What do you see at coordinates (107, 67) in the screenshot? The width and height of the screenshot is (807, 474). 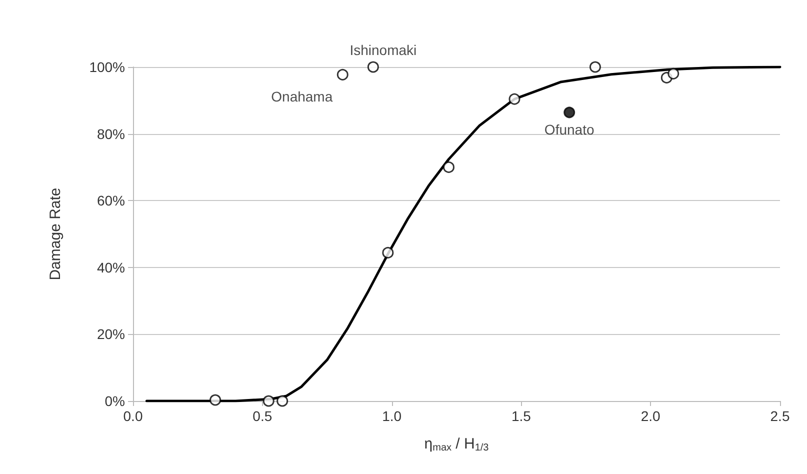 I see `y-tick-label: 100%` at bounding box center [107, 67].